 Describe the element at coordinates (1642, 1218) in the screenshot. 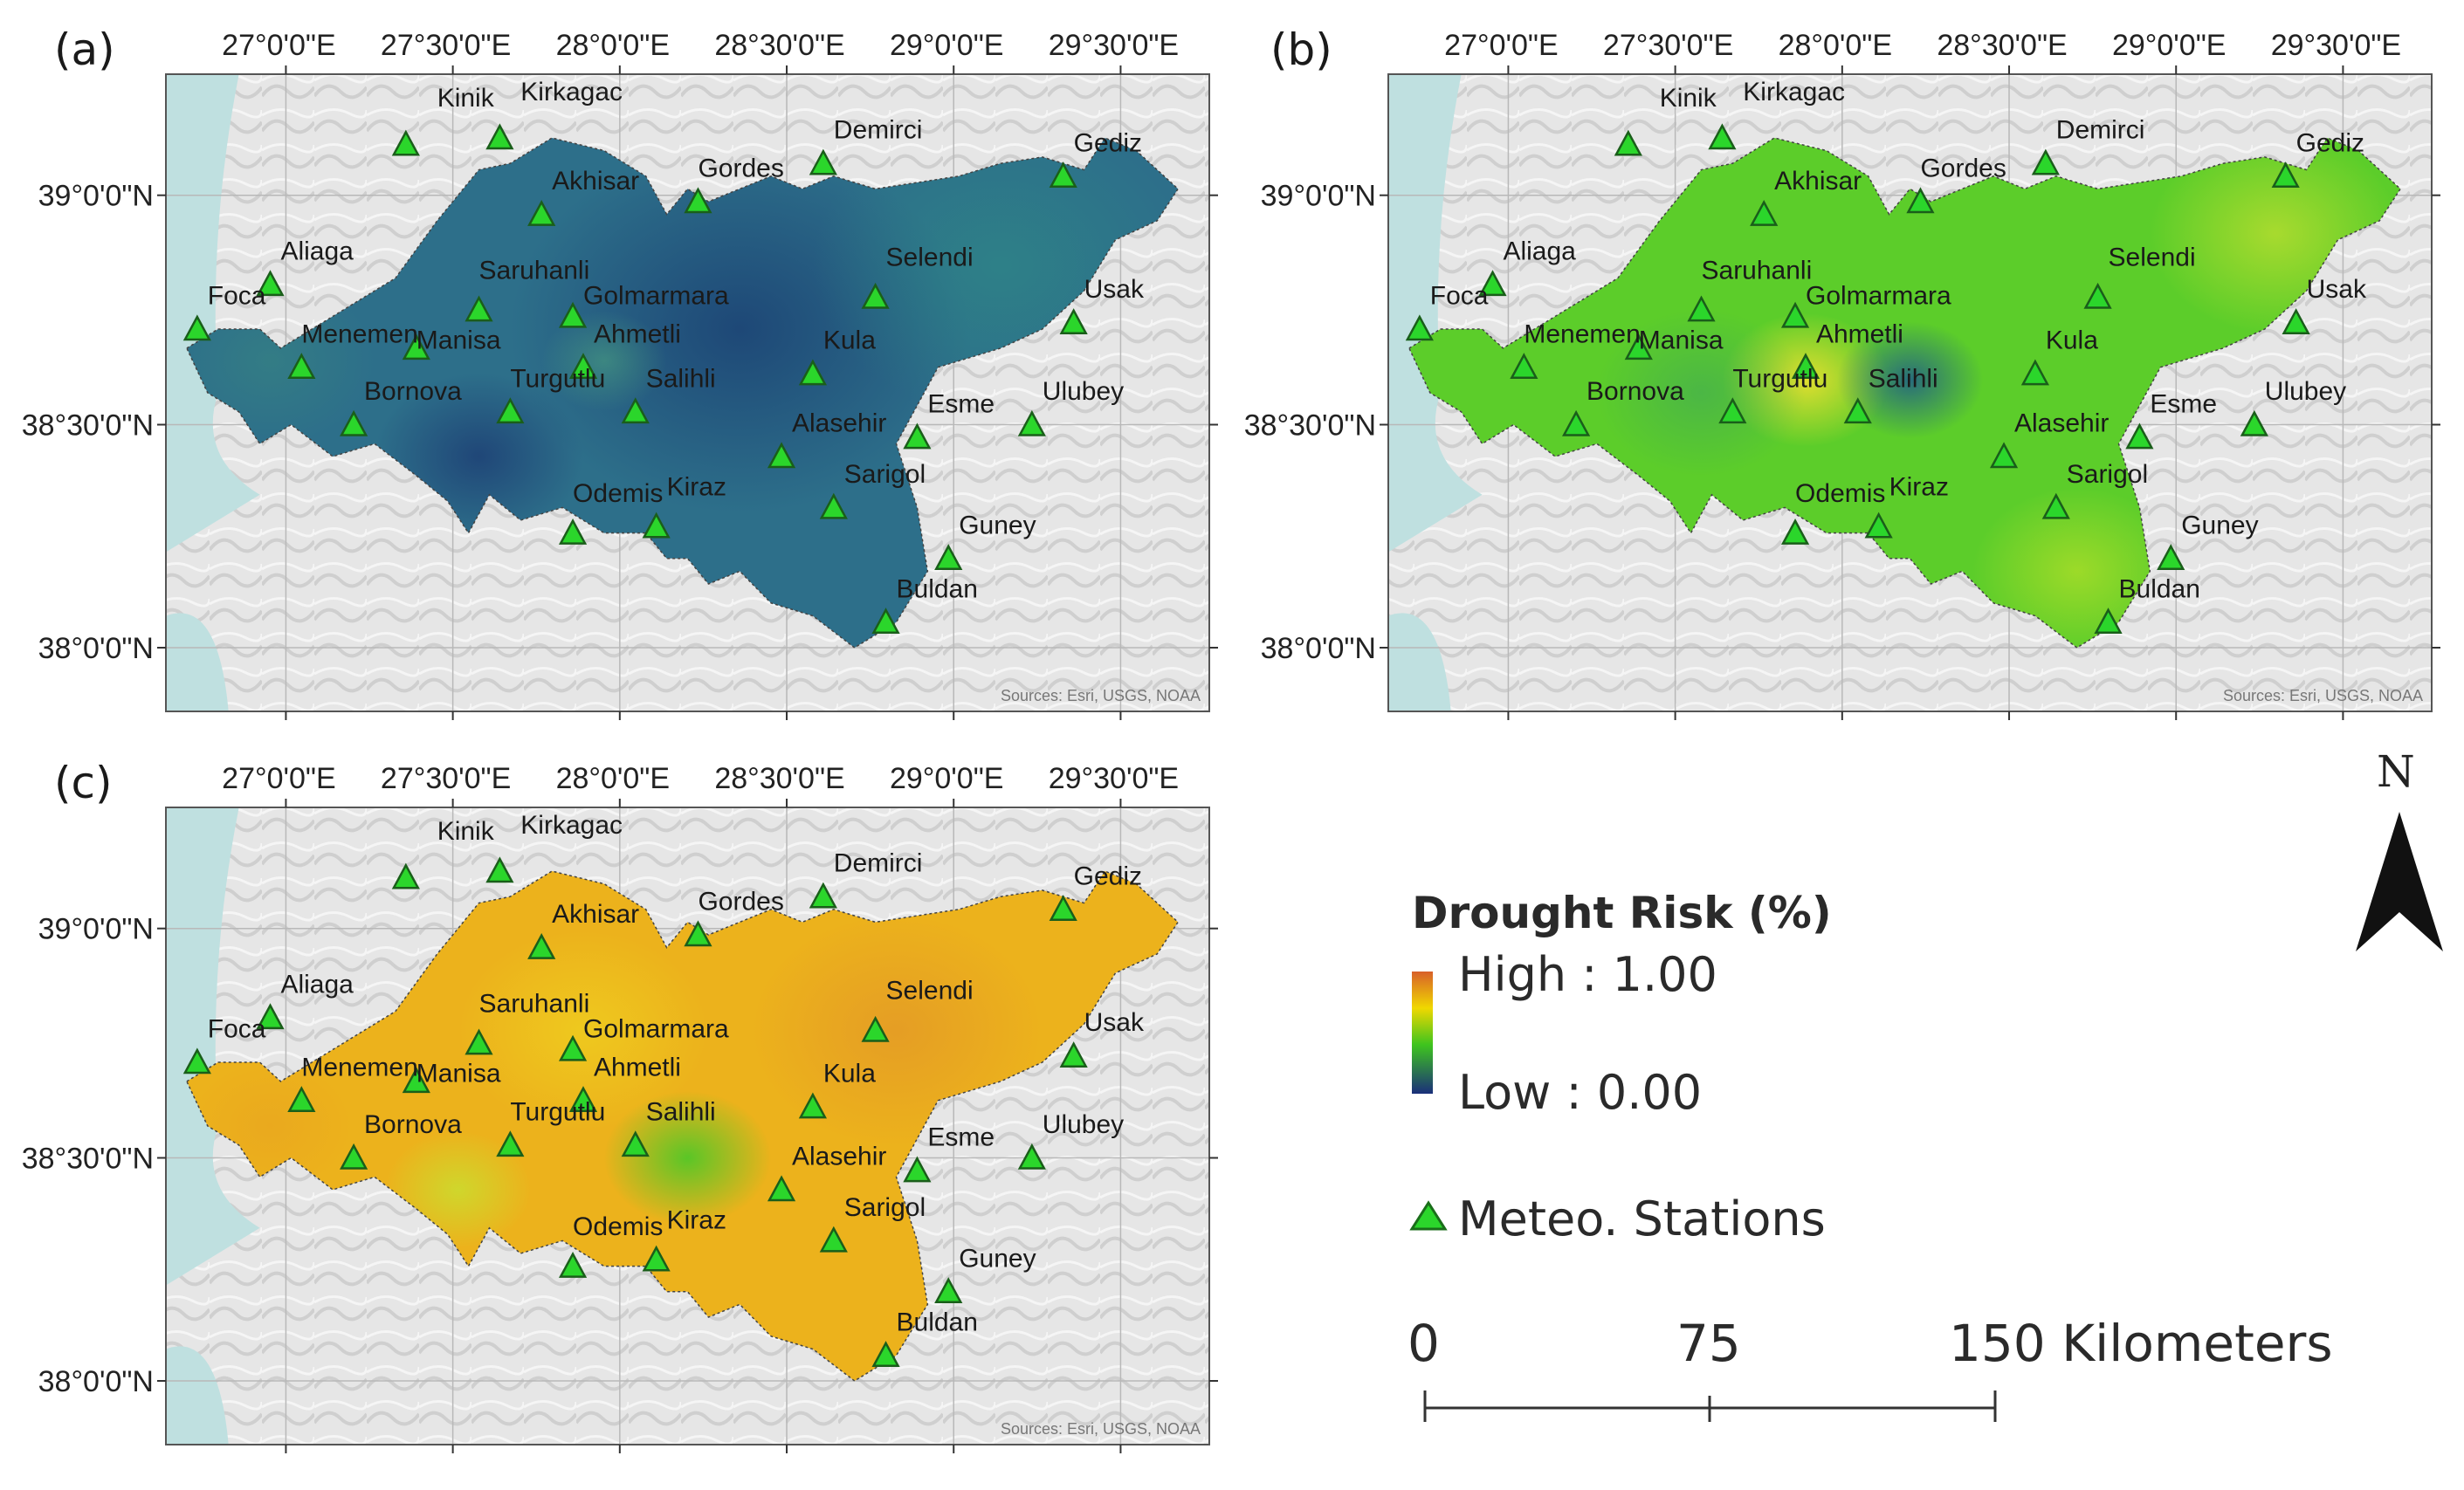

I see `legend-stations-label: Meteo. Stations` at that location.